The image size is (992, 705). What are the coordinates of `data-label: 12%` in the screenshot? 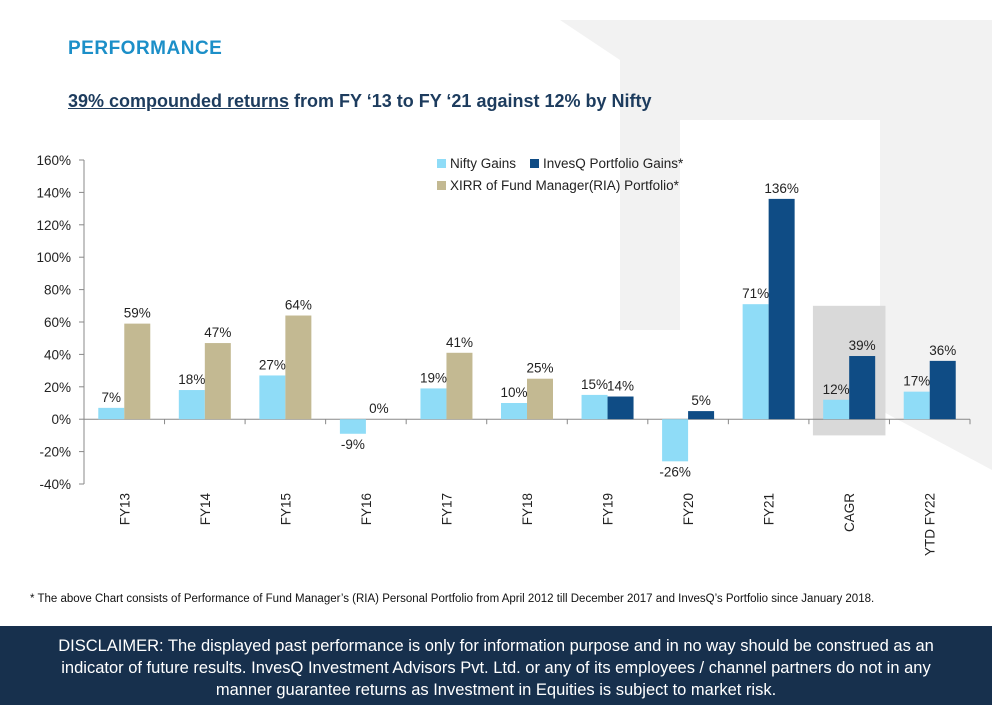 It's located at (836, 389).